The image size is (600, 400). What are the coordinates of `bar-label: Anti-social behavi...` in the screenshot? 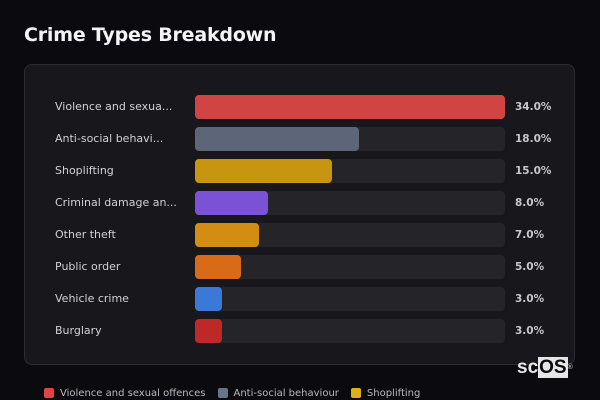 It's located at (109, 138).